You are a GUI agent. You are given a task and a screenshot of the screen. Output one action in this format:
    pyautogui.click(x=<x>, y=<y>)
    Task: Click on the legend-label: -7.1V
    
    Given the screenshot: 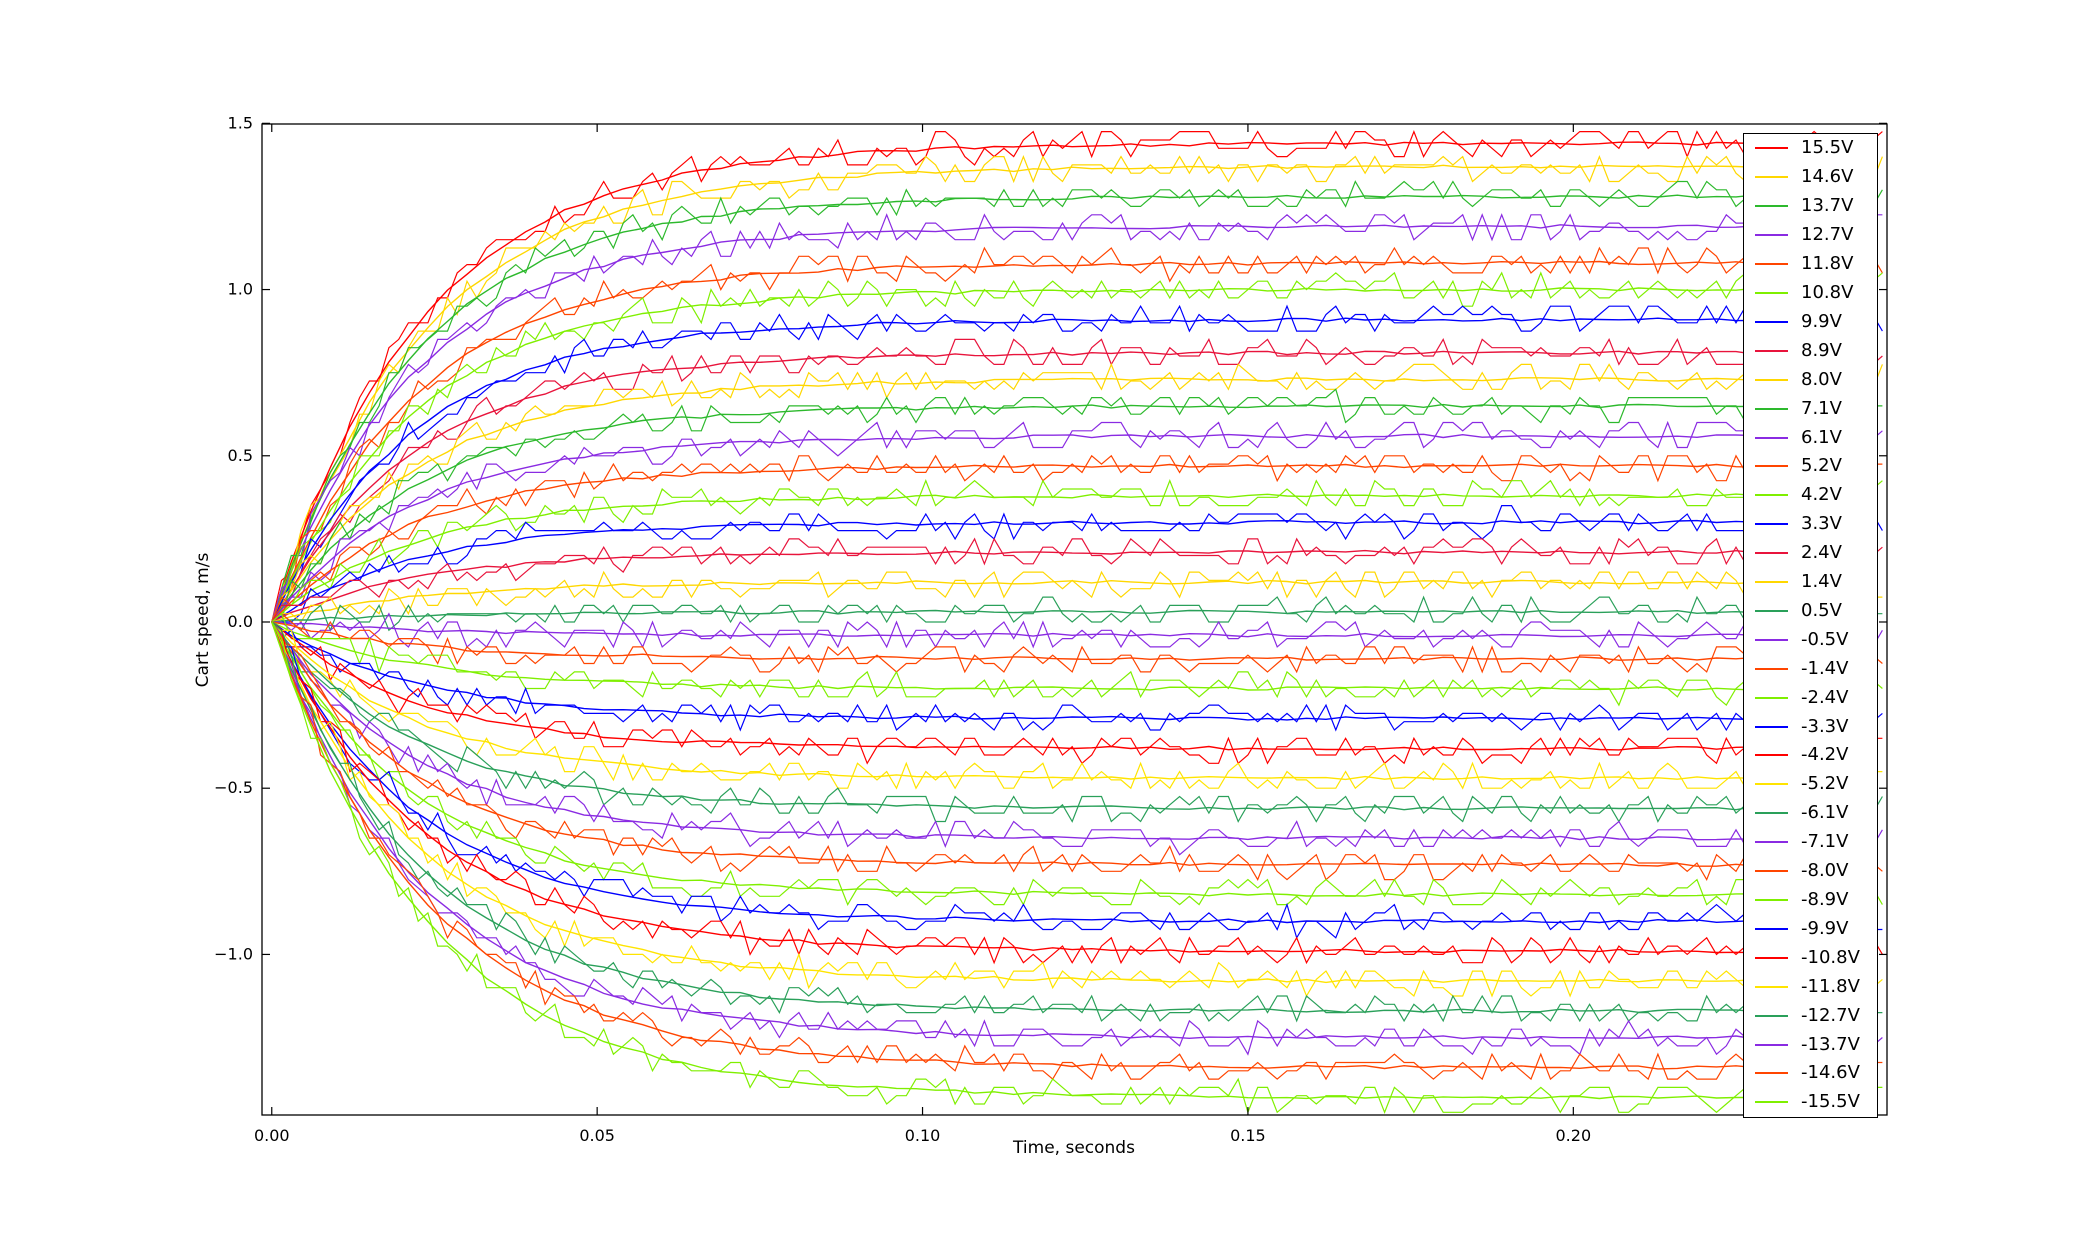 What is the action you would take?
    pyautogui.click(x=1825, y=842)
    